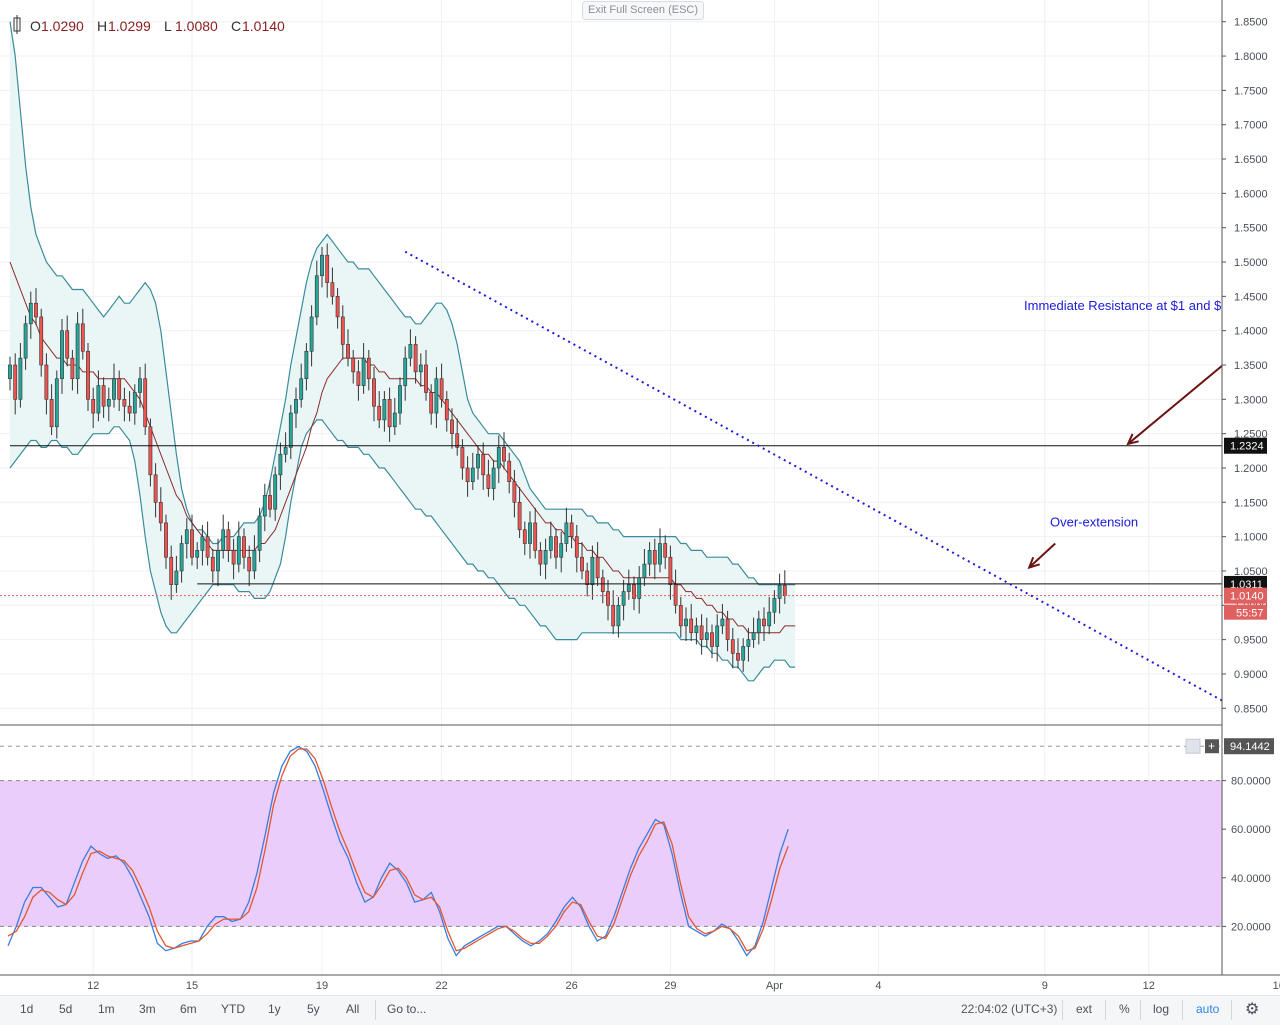 The width and height of the screenshot is (1280, 1025). Describe the element at coordinates (188, 1009) in the screenshot. I see `range-6m-button: 6m` at that location.